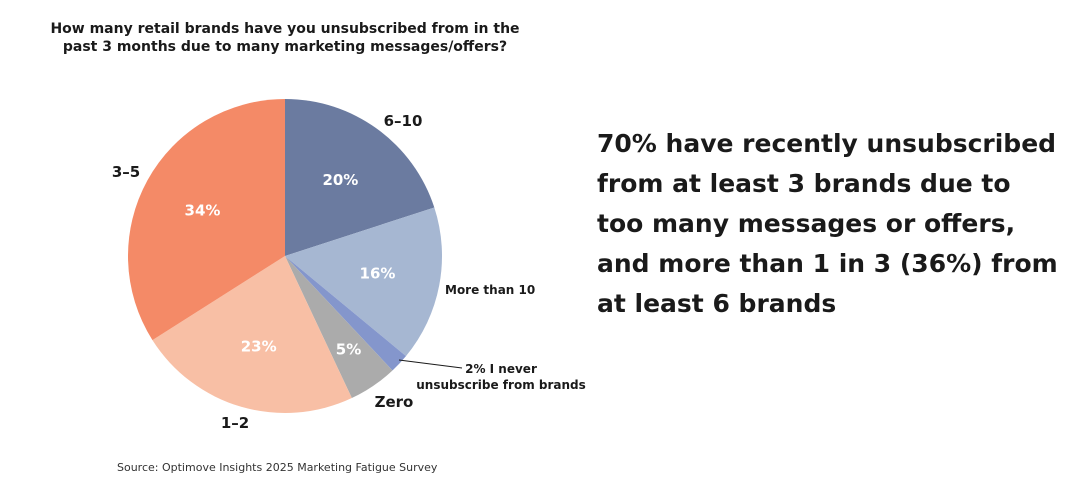 The width and height of the screenshot is (1068, 493). What do you see at coordinates (430, 364) in the screenshot?
I see `leader-line-never` at bounding box center [430, 364].